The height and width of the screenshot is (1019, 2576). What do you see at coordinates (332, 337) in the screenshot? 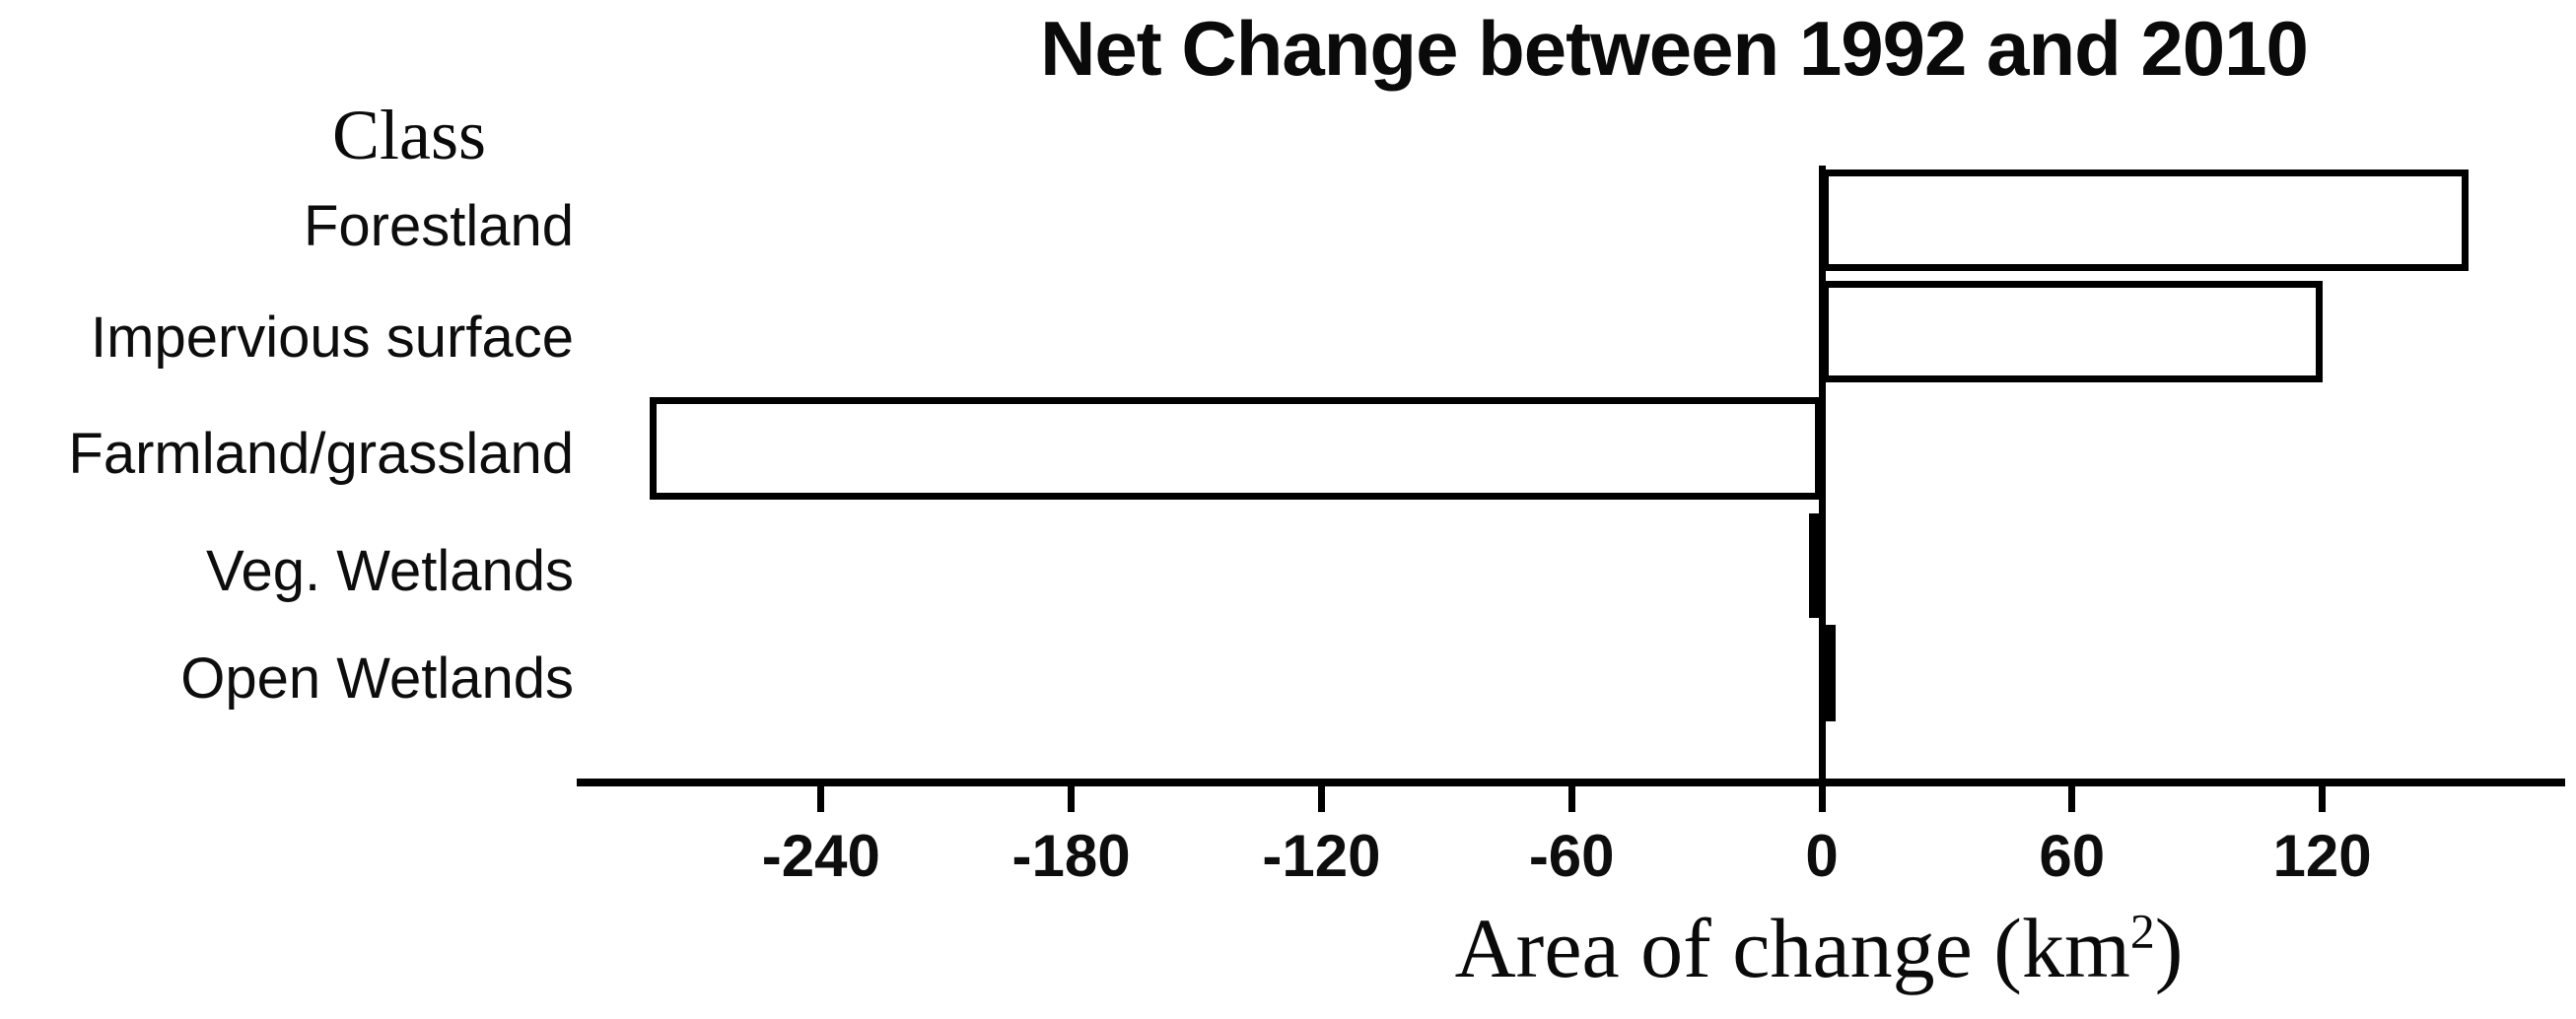
I see `category-label: Impervious surface` at bounding box center [332, 337].